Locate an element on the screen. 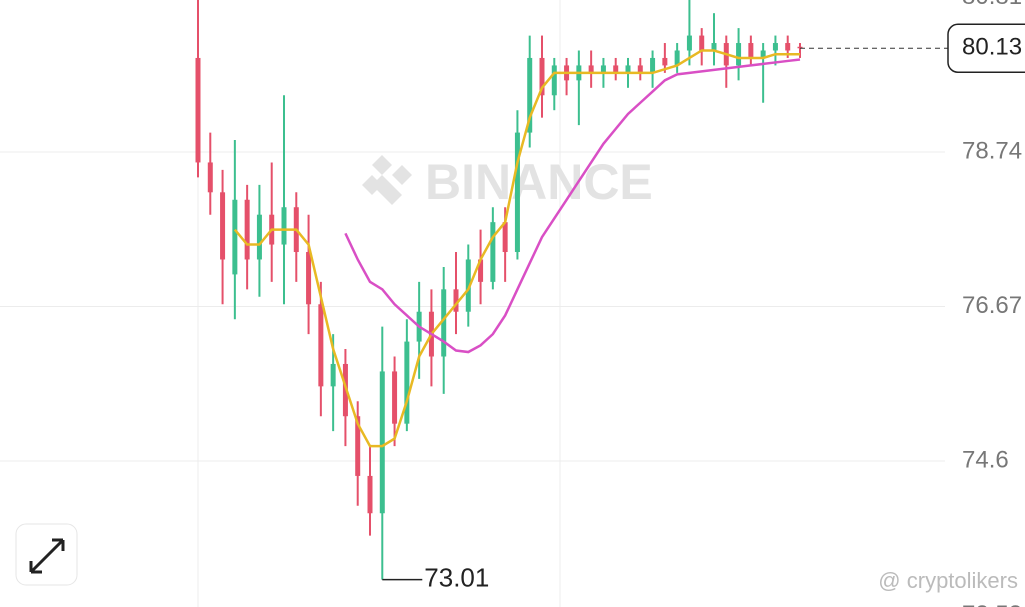  last-price-box is located at coordinates (986, 48).